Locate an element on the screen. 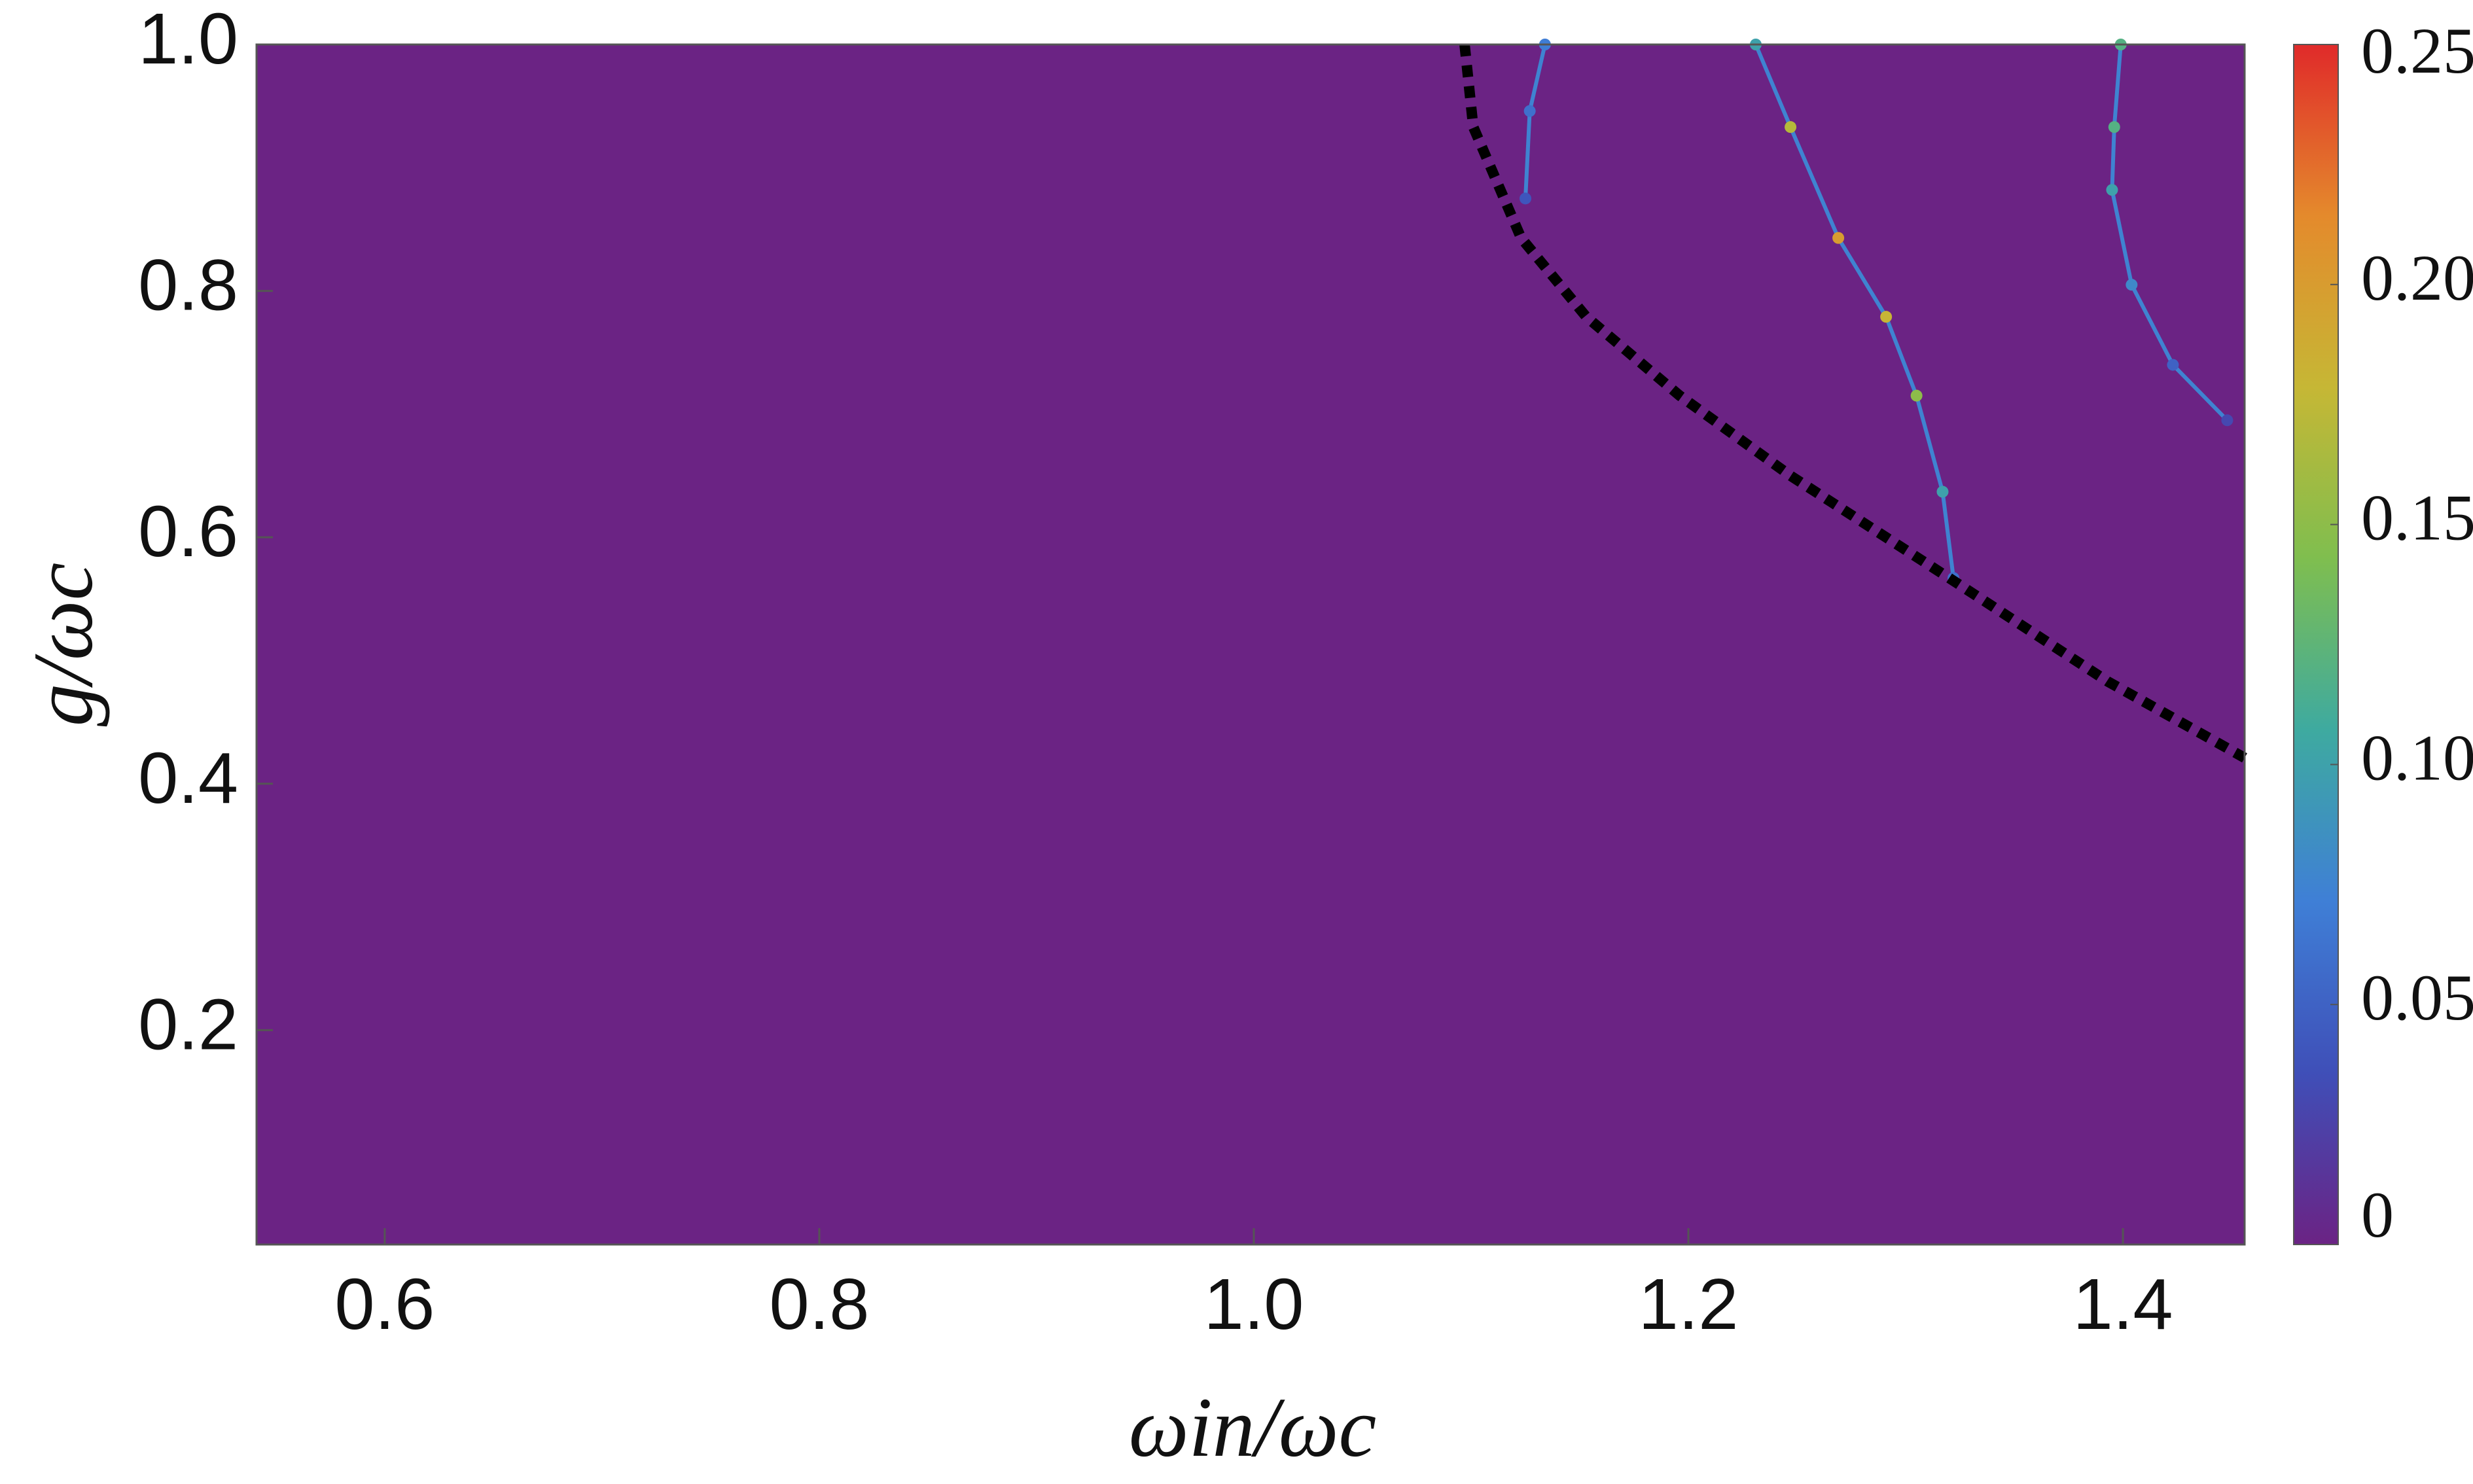 This screenshot has height=1484, width=2473. colorbar-tick-label: 0.20 is located at coordinates (2417, 278).